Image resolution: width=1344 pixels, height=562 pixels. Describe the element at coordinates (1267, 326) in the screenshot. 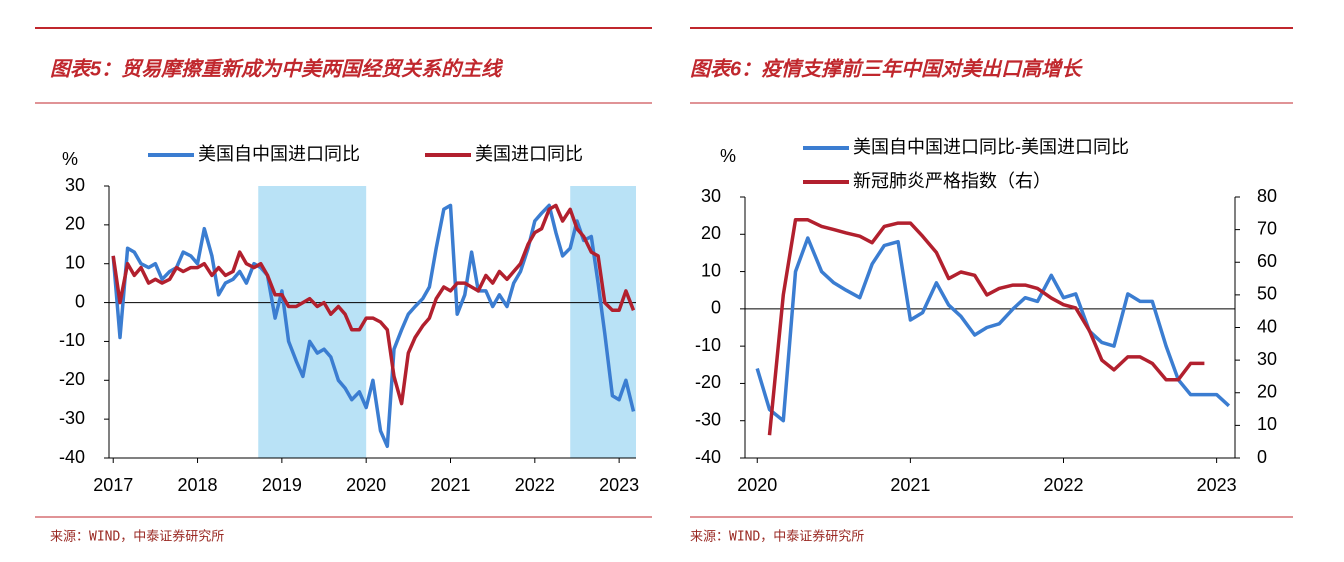

I see `y2-tick-label: 40` at that location.